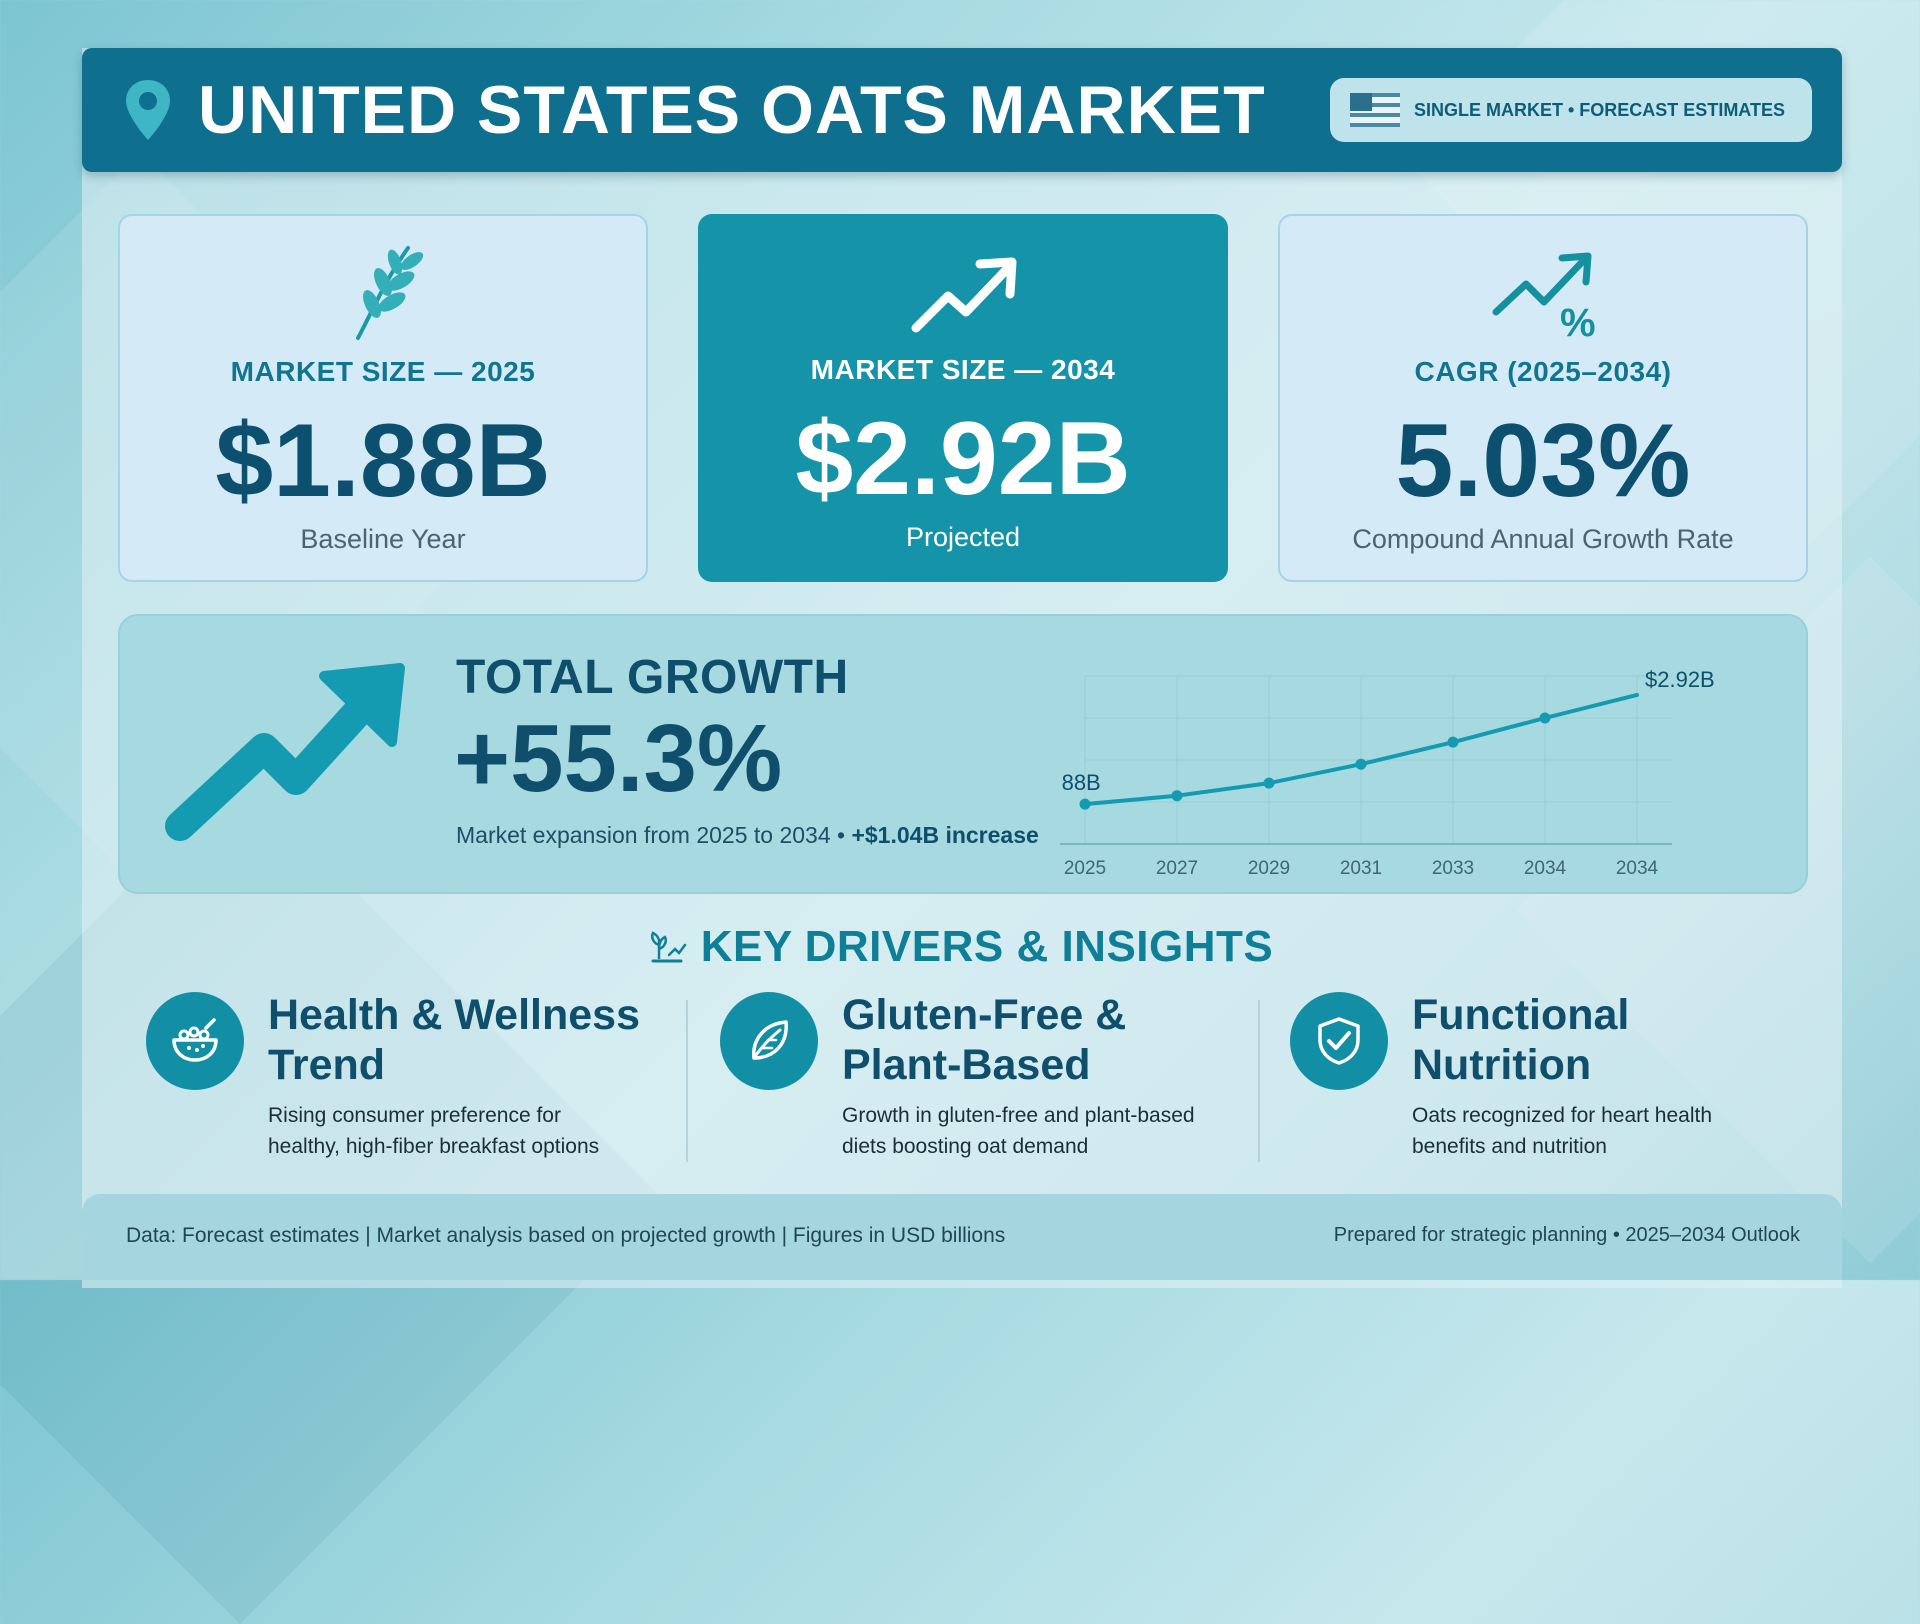  I want to click on chart-tick-label: 2031, so click(1361, 868).